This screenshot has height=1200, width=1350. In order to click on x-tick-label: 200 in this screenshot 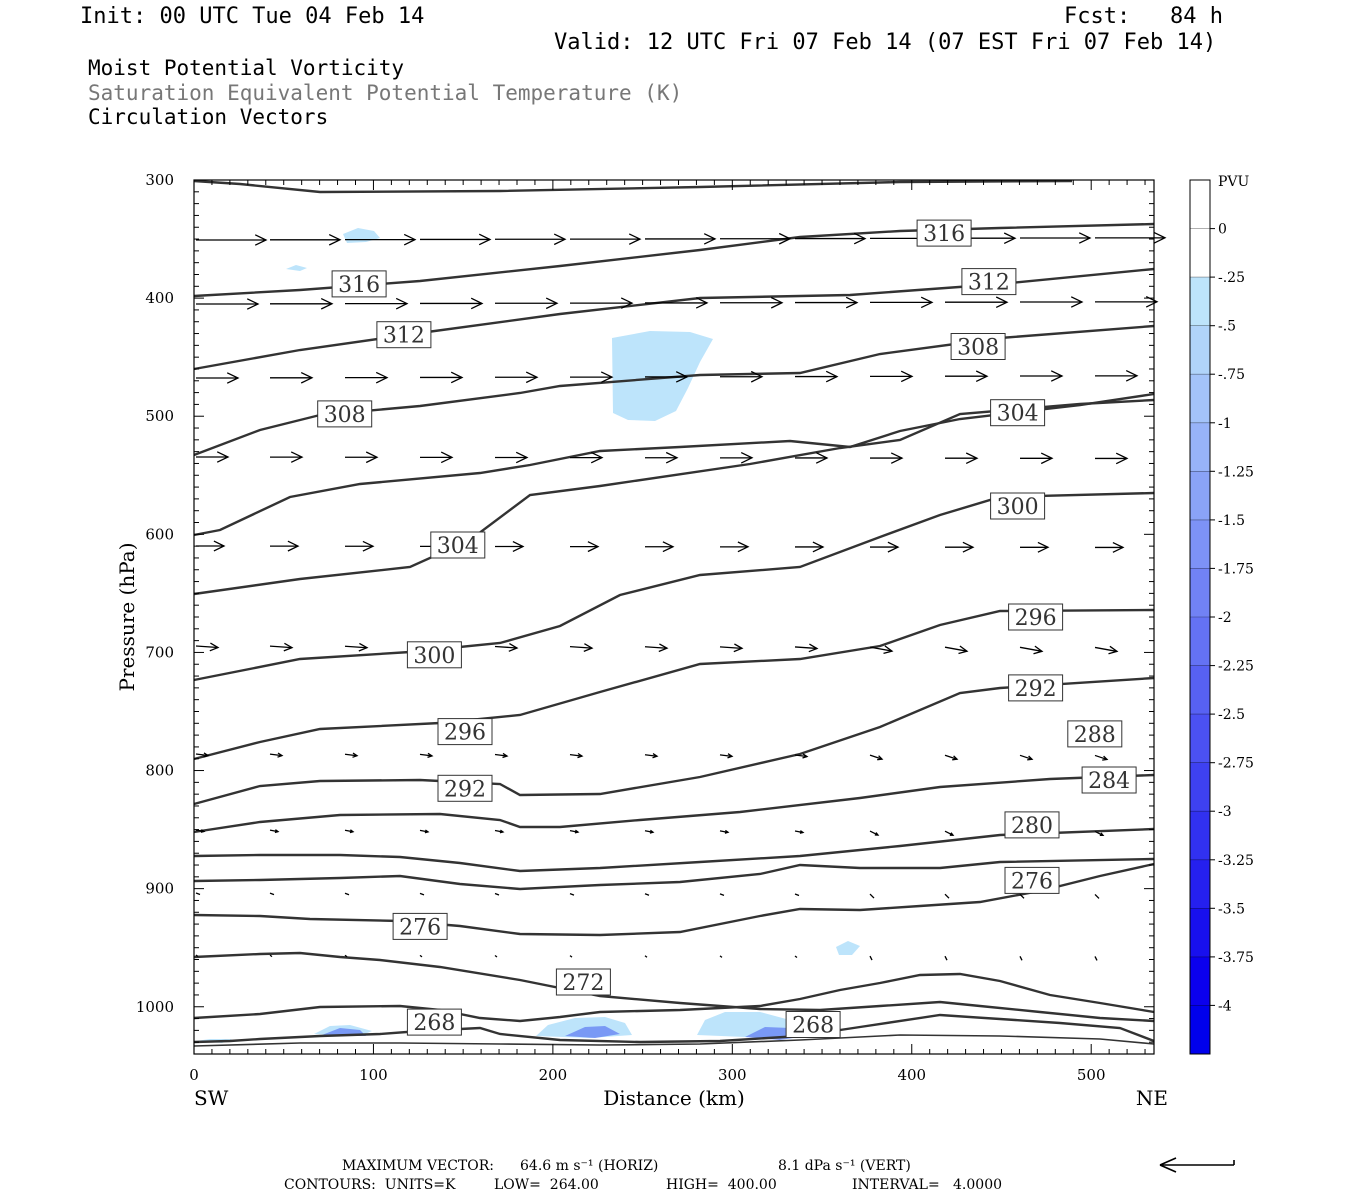, I will do `click(553, 1075)`.